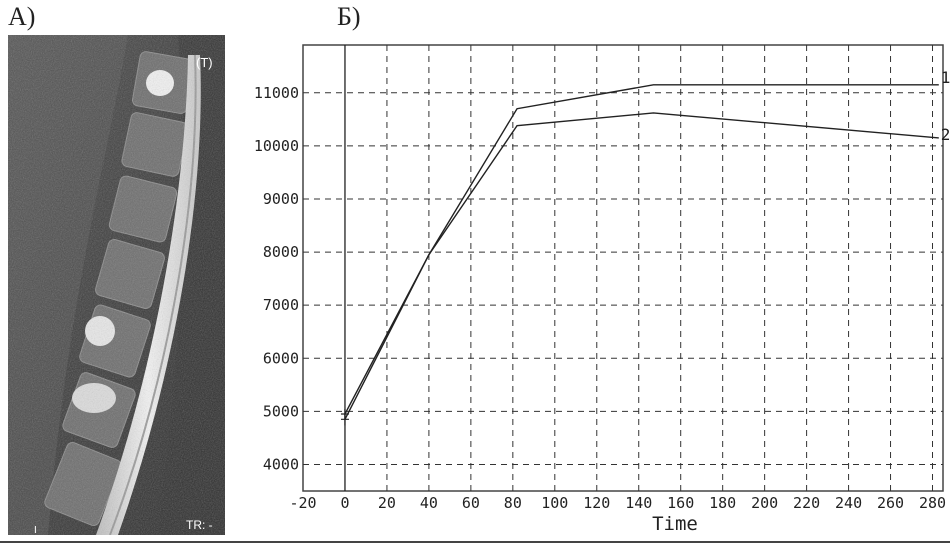 The width and height of the screenshot is (950, 545). Describe the element at coordinates (302, 503) in the screenshot. I see `x-tick-label: -20` at that location.